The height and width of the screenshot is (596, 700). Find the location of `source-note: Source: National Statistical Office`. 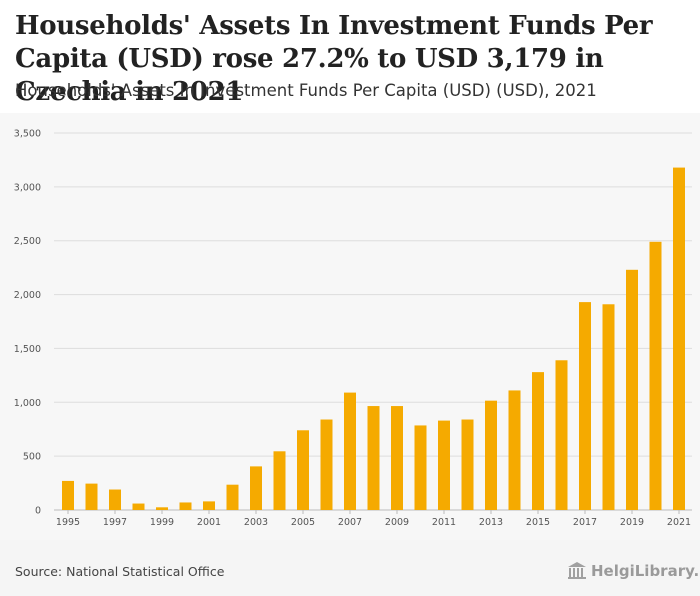

source-note: Source: National Statistical Office is located at coordinates (120, 571).